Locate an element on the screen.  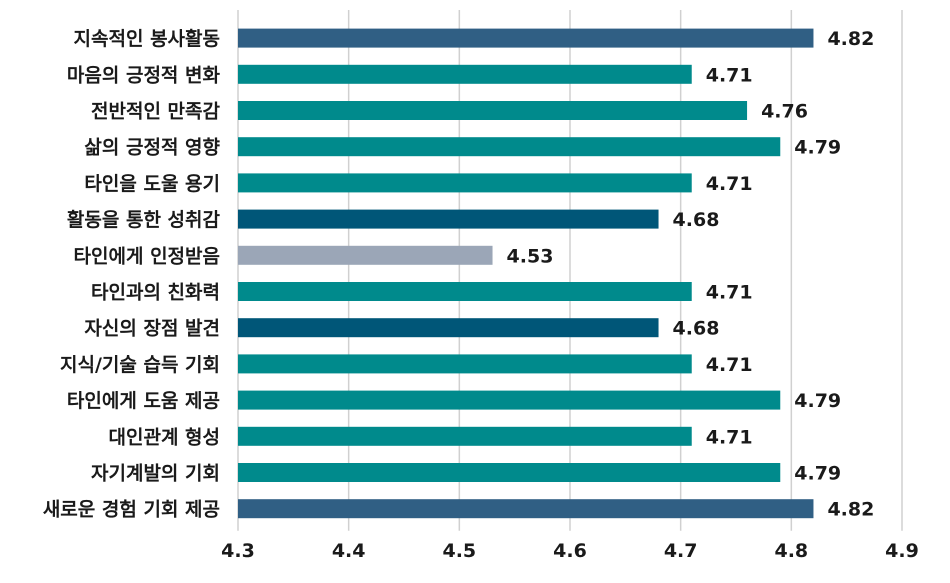
category-label: 전반적인 만족감 is located at coordinates (155, 112).